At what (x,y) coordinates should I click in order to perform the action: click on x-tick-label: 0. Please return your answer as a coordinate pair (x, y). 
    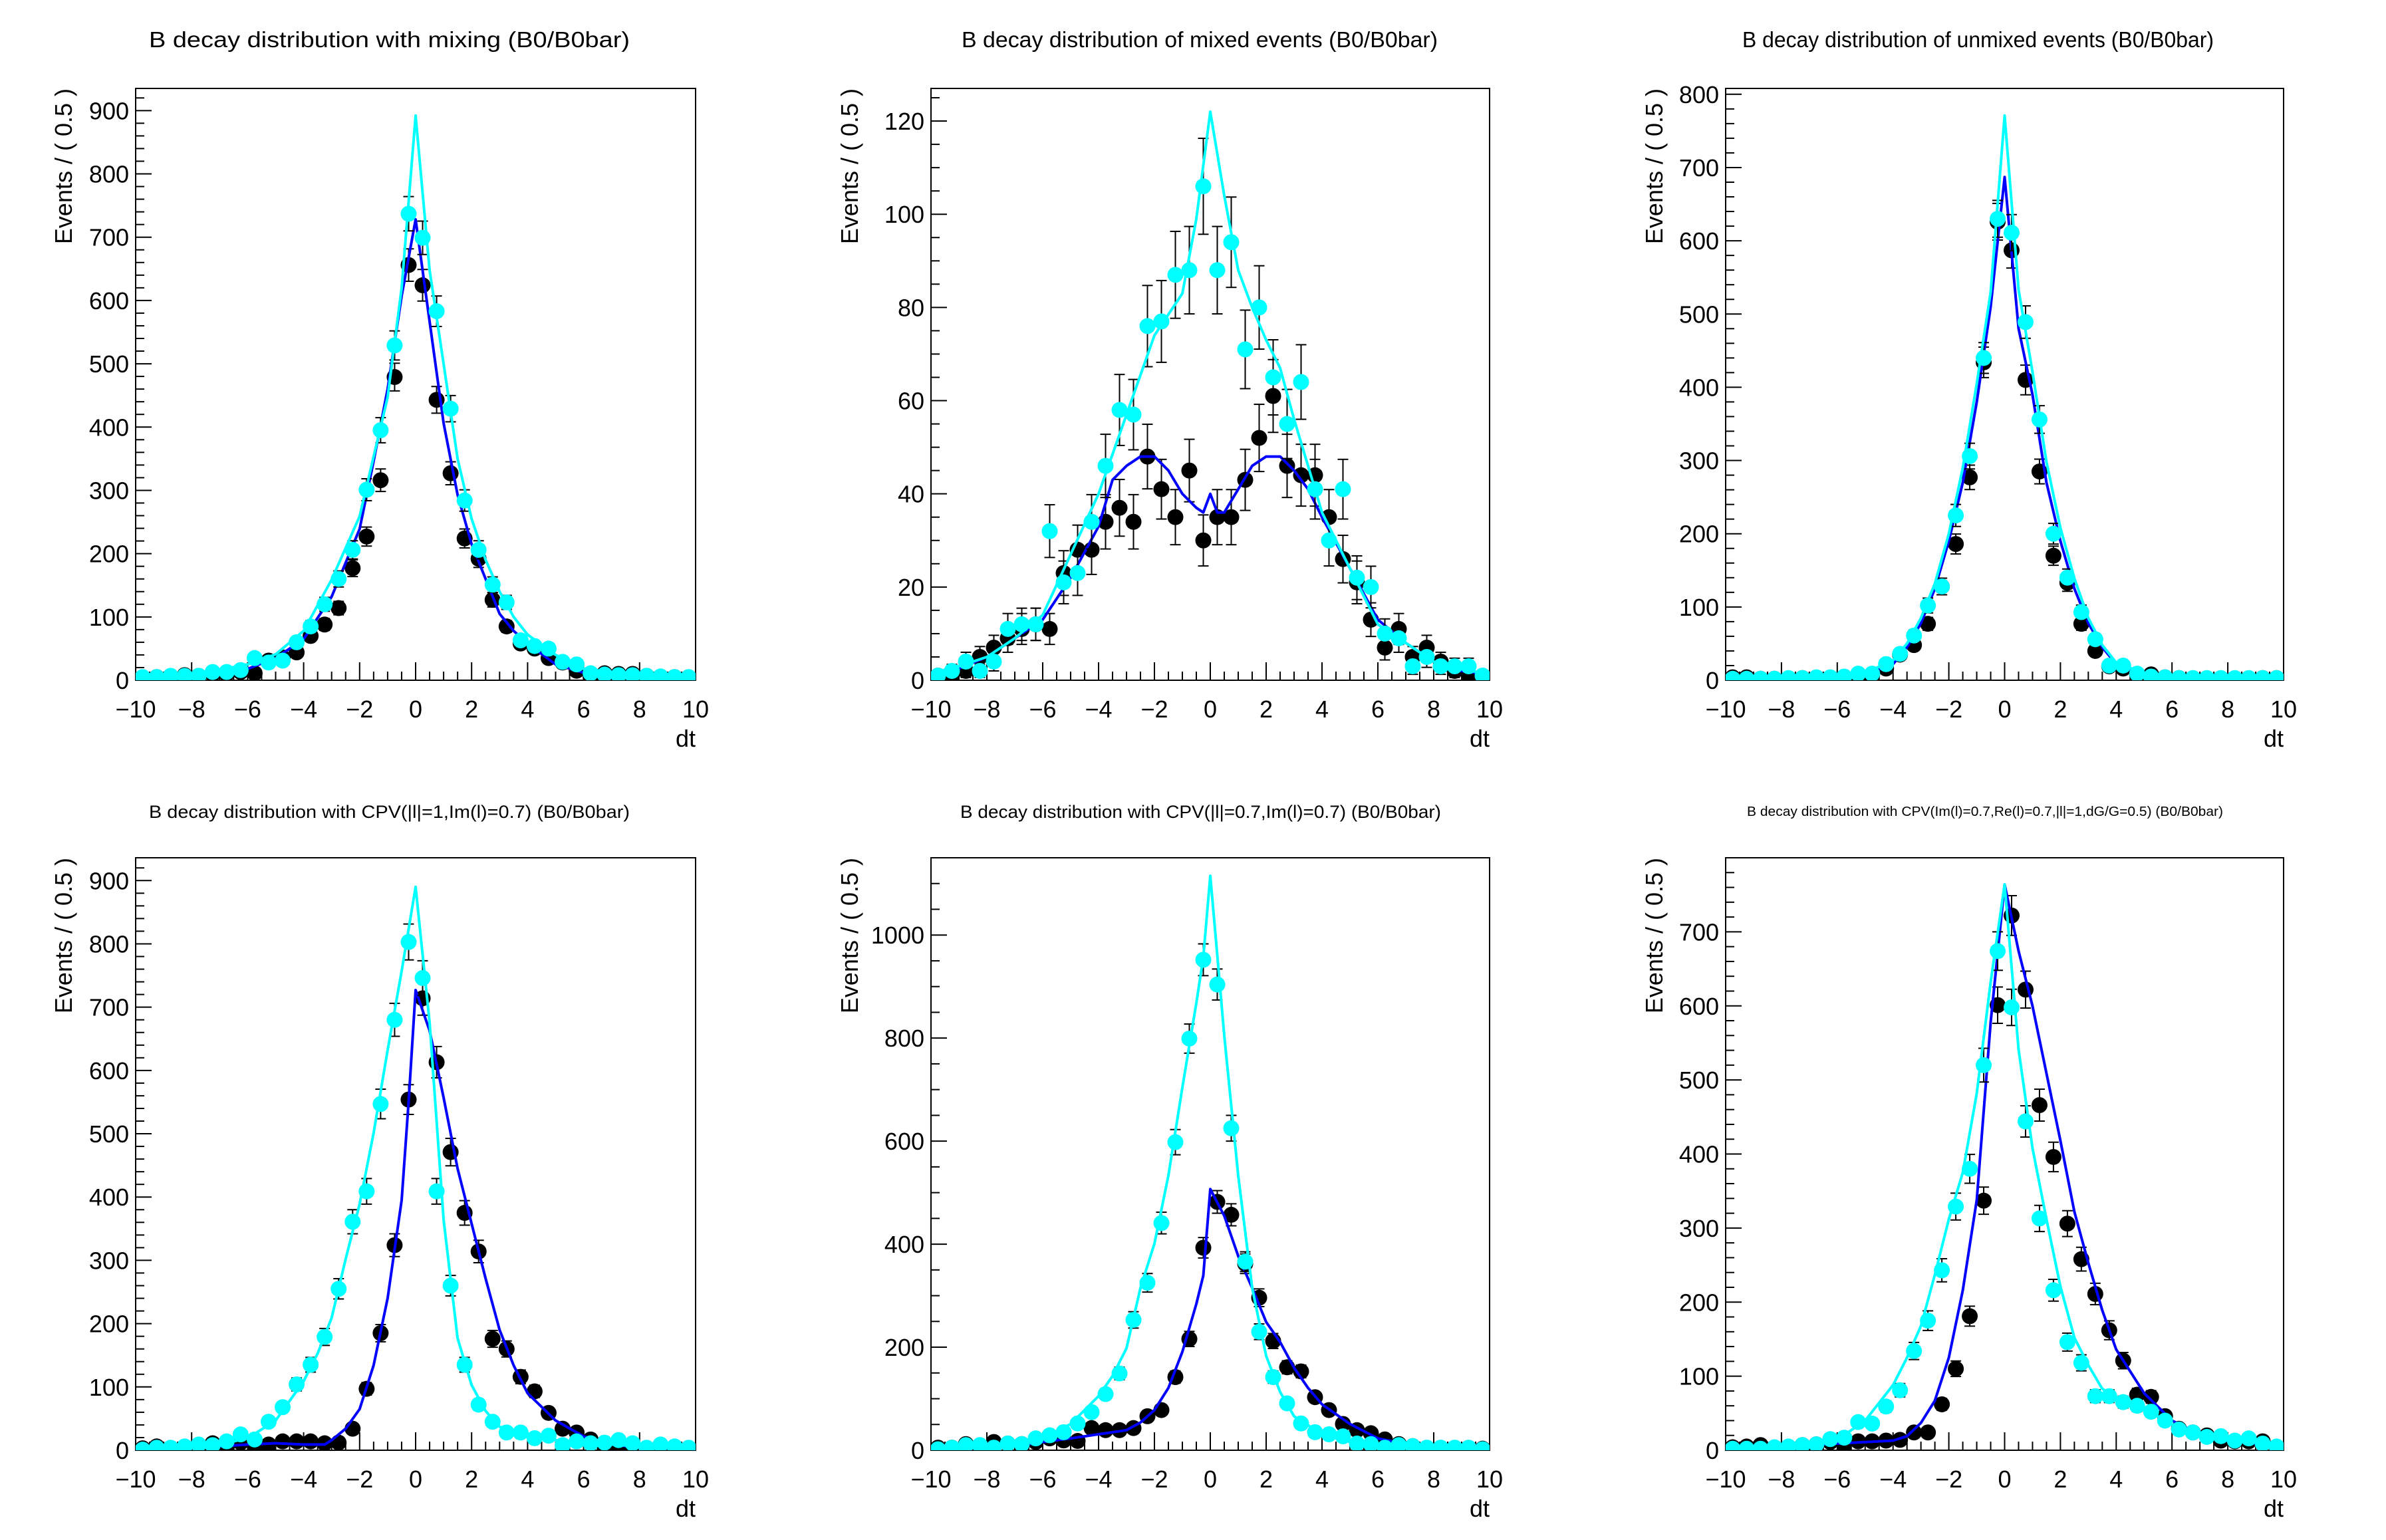
    Looking at the image, I should click on (2004, 709).